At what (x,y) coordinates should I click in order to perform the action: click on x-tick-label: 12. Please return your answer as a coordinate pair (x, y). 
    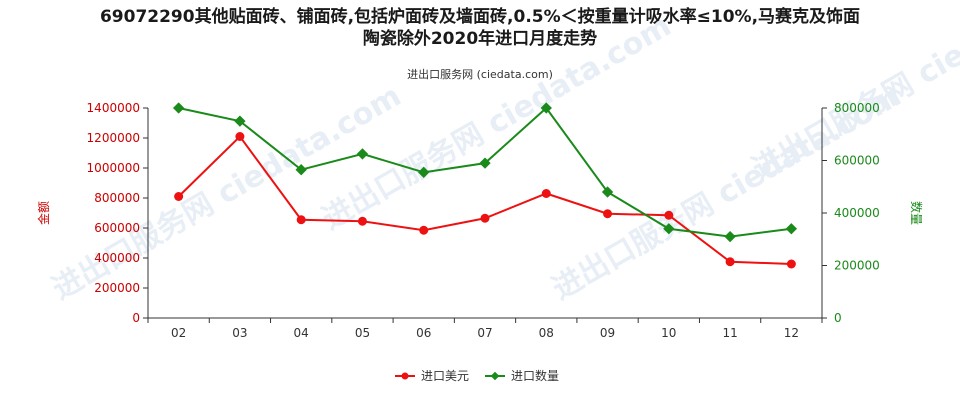
    Looking at the image, I should click on (791, 333).